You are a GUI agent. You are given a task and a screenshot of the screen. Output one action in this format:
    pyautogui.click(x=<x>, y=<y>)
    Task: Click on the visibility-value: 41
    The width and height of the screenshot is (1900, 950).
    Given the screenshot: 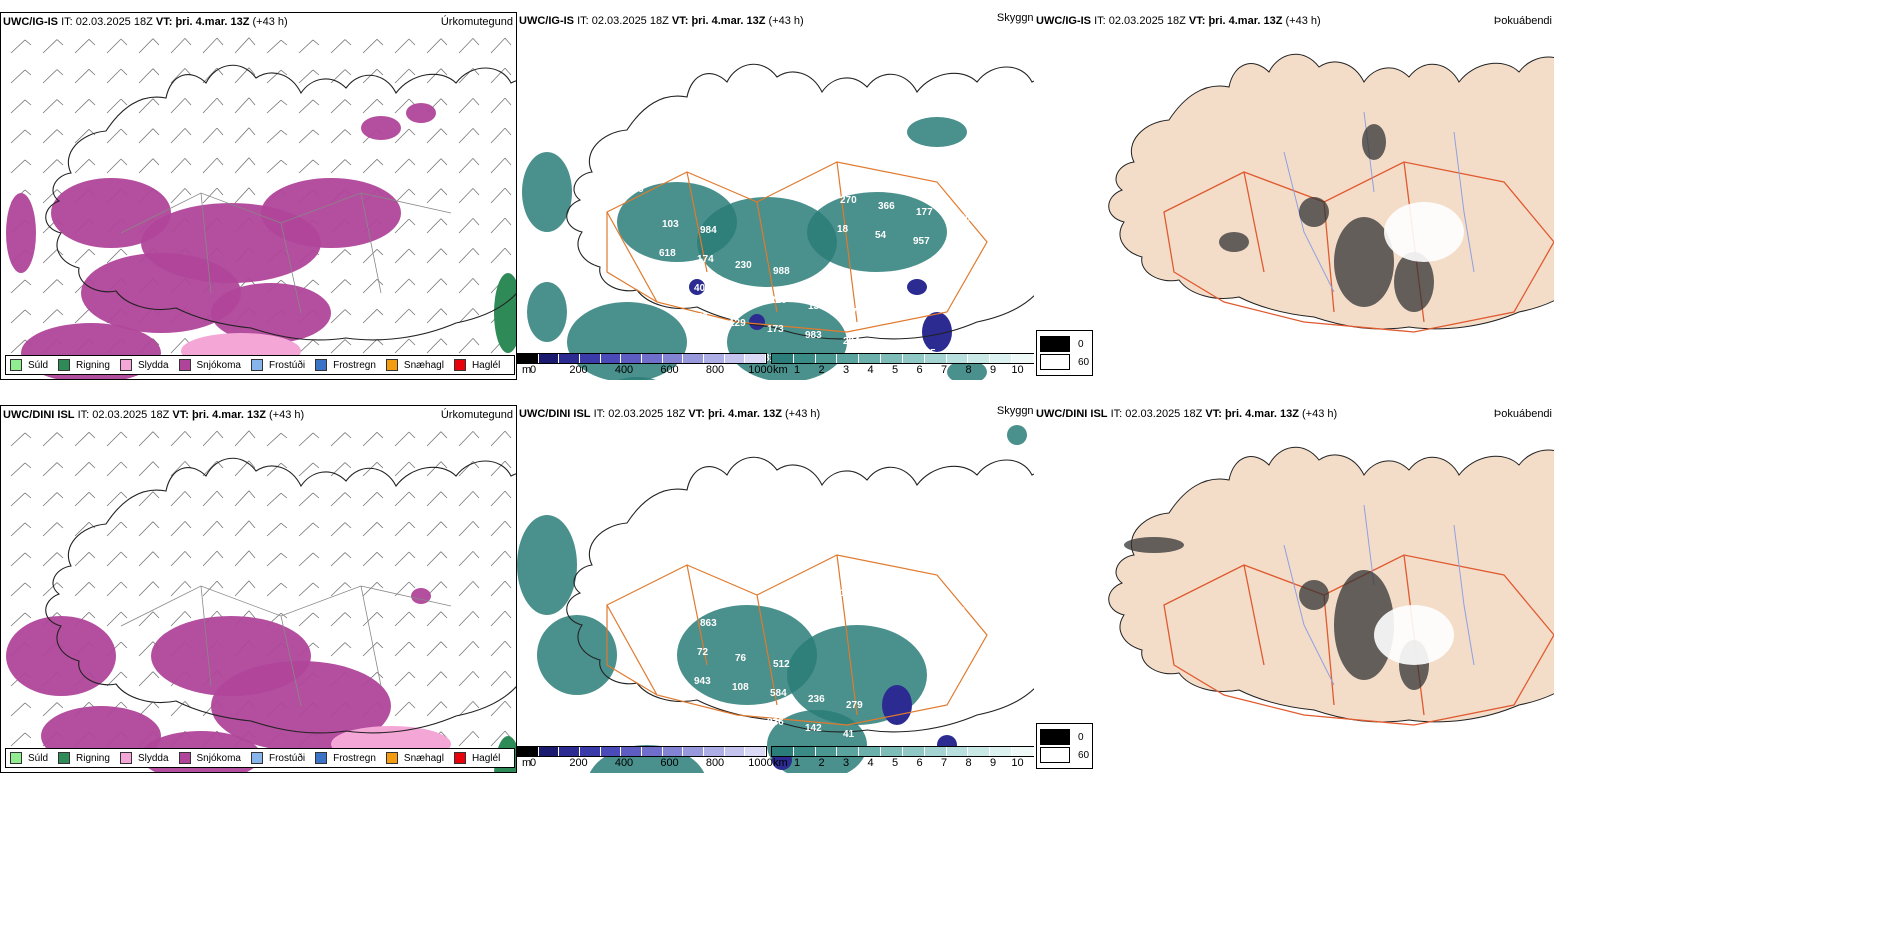 What is the action you would take?
    pyautogui.click(x=849, y=734)
    